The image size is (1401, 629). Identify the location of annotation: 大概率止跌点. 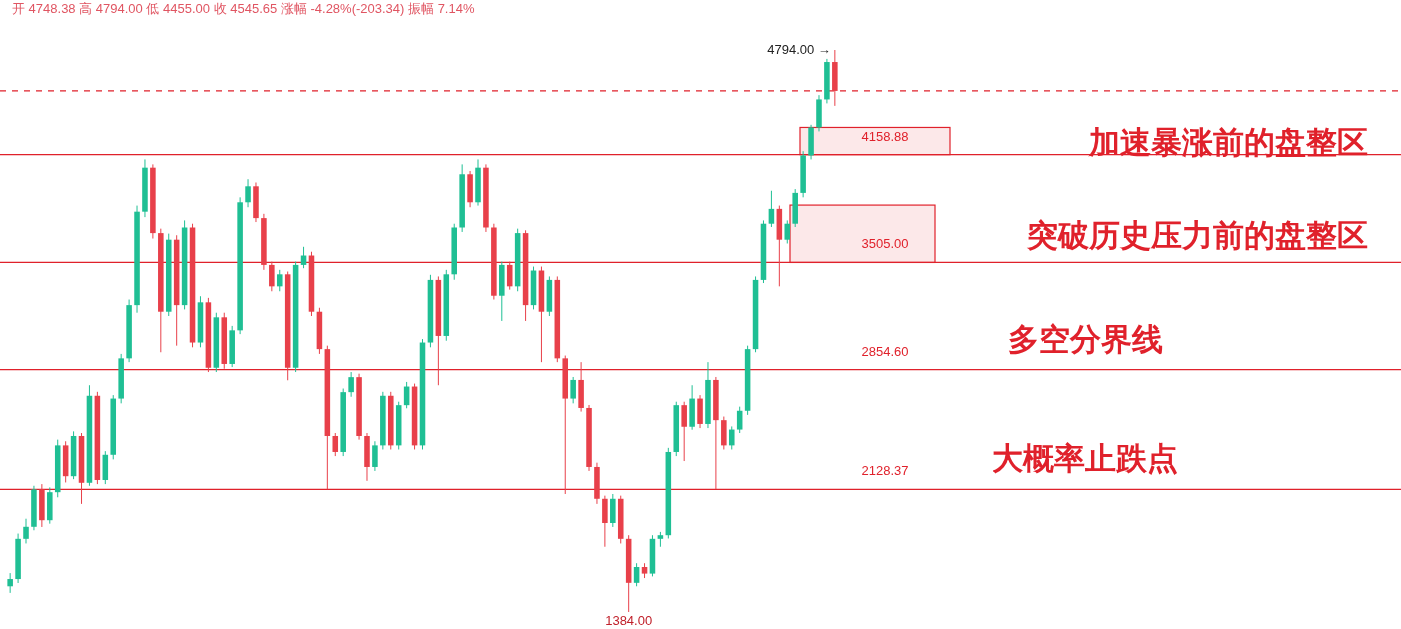
(1085, 458).